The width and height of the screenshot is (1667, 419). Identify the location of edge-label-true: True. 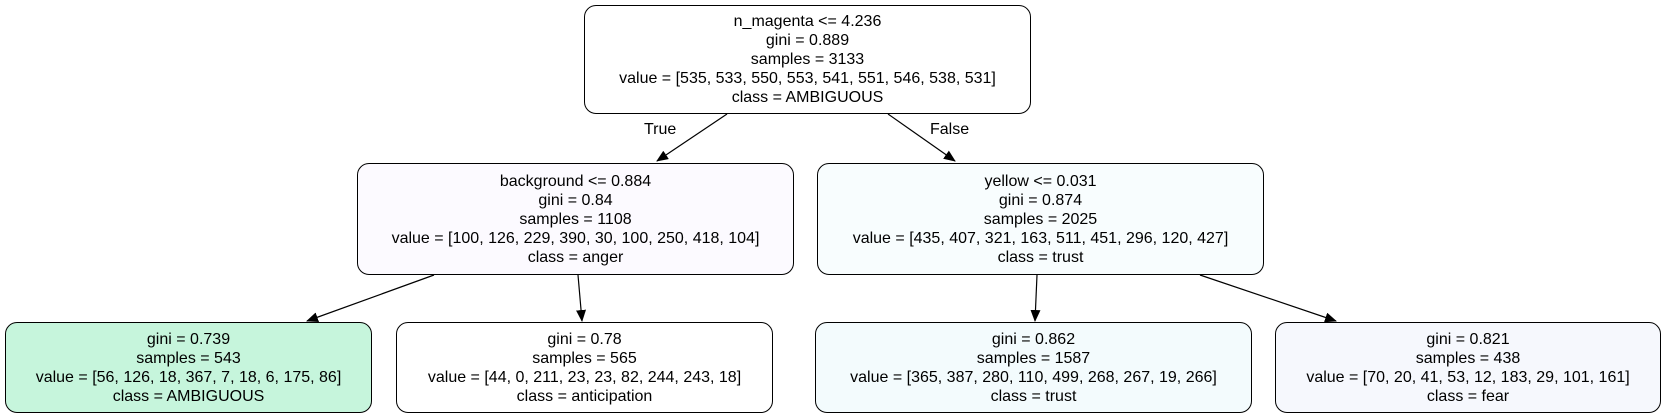
(660, 129).